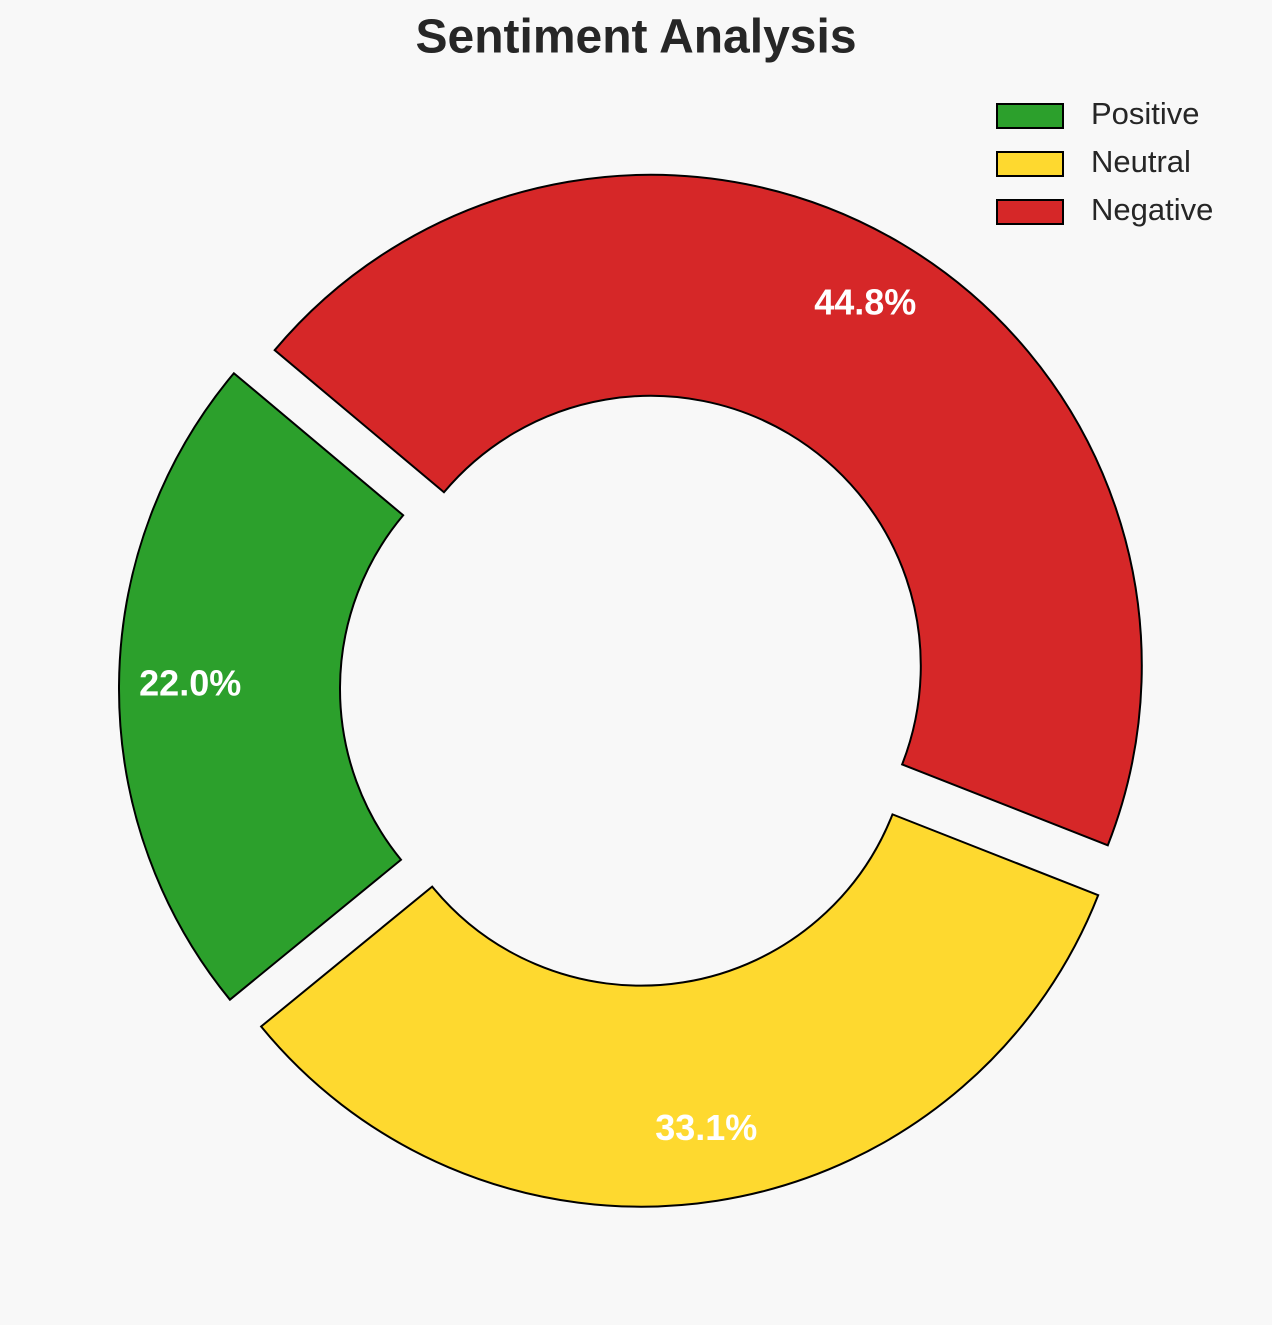  Describe the element at coordinates (1152, 209) in the screenshot. I see `legend-label: Negative` at that location.